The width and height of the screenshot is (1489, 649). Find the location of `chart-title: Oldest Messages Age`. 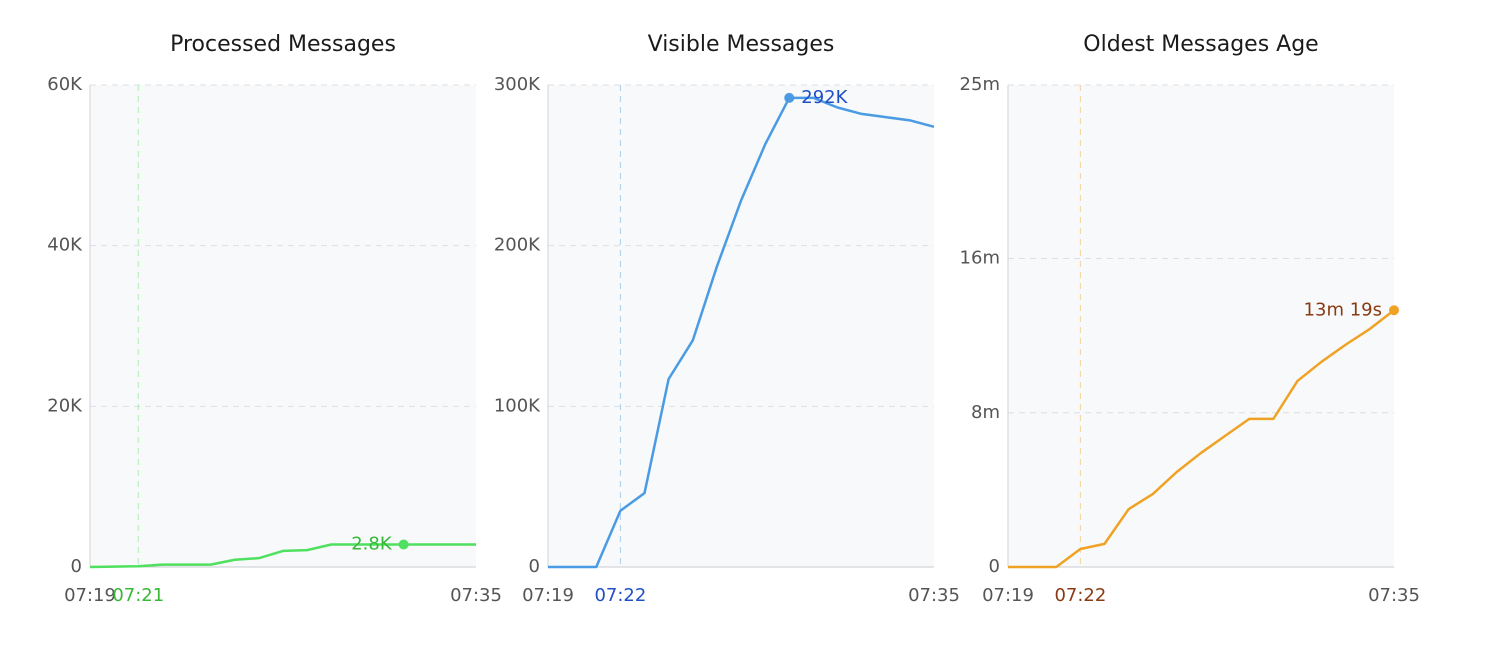

chart-title: Oldest Messages Age is located at coordinates (1200, 44).